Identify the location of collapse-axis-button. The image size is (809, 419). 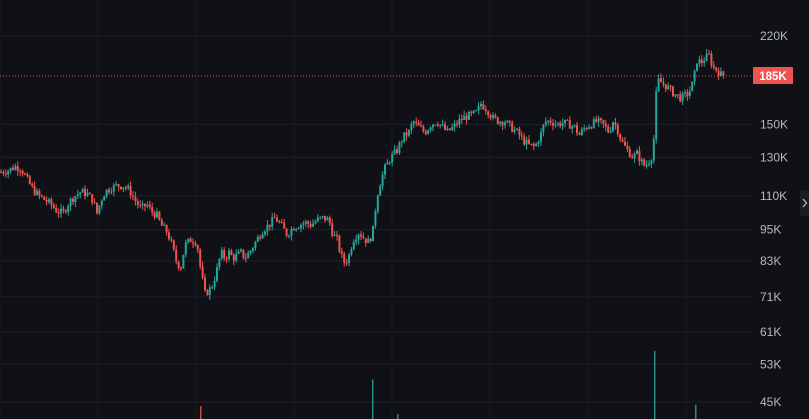
(804, 203).